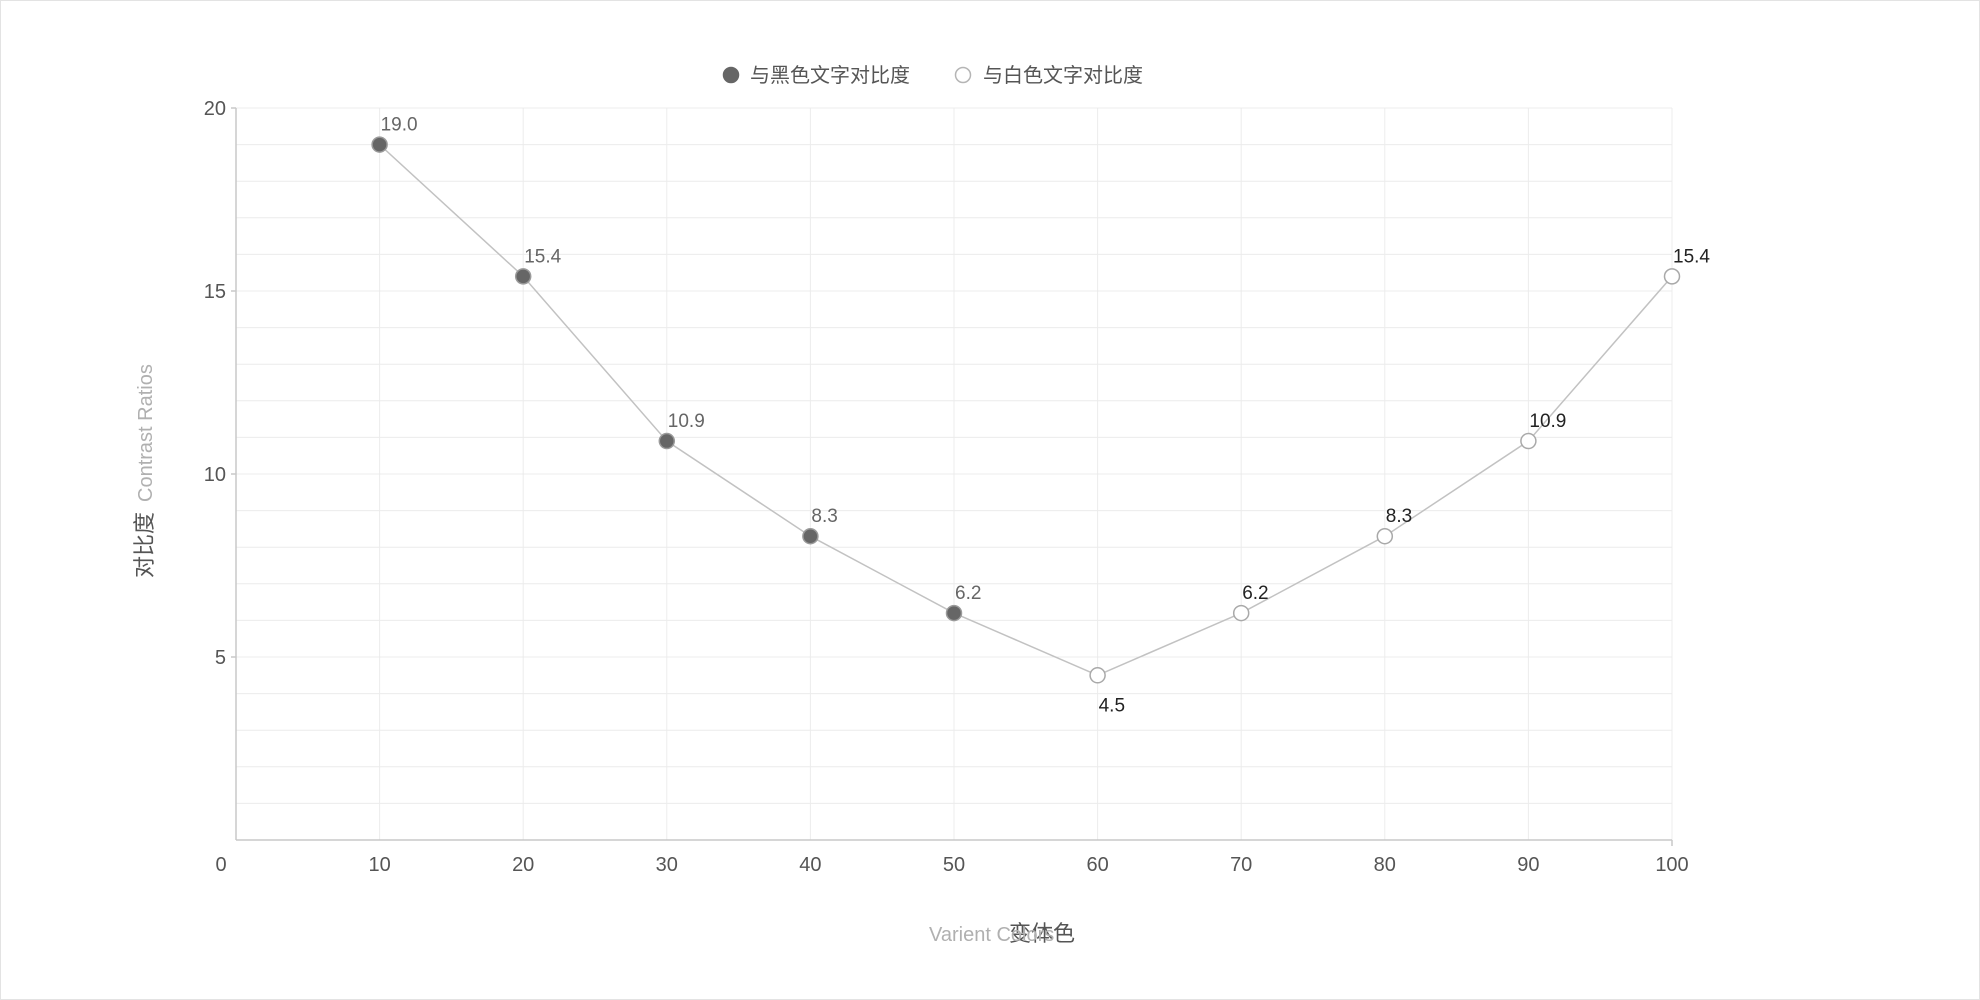 Image resolution: width=1980 pixels, height=1000 pixels. I want to click on y-tick-label: 20, so click(215, 109).